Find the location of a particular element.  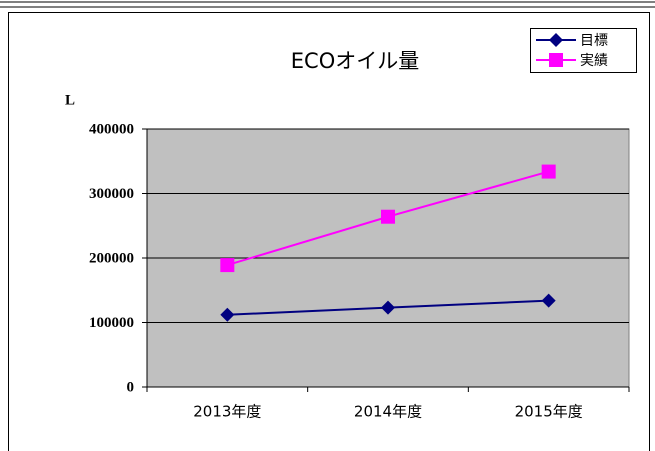

y-tick-label: 0 is located at coordinates (131, 387).